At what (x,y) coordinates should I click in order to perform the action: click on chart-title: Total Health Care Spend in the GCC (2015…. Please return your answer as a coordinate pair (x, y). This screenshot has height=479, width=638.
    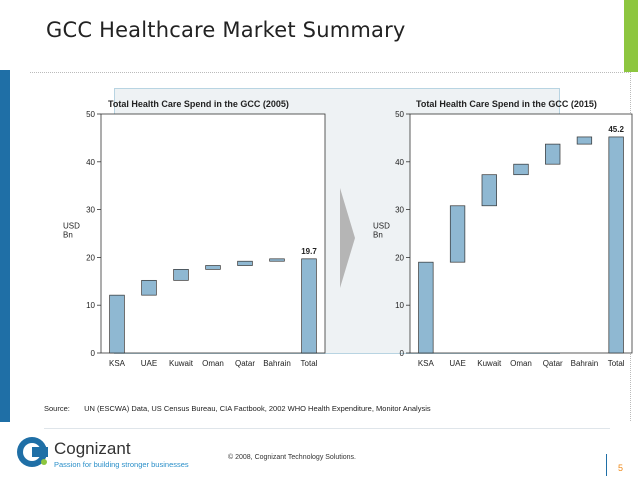
    Looking at the image, I should click on (506, 104).